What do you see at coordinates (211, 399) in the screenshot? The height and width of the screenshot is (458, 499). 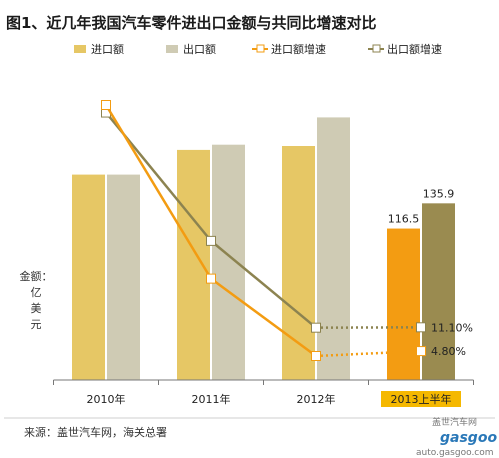 I see `x-tick-label: 2011年` at bounding box center [211, 399].